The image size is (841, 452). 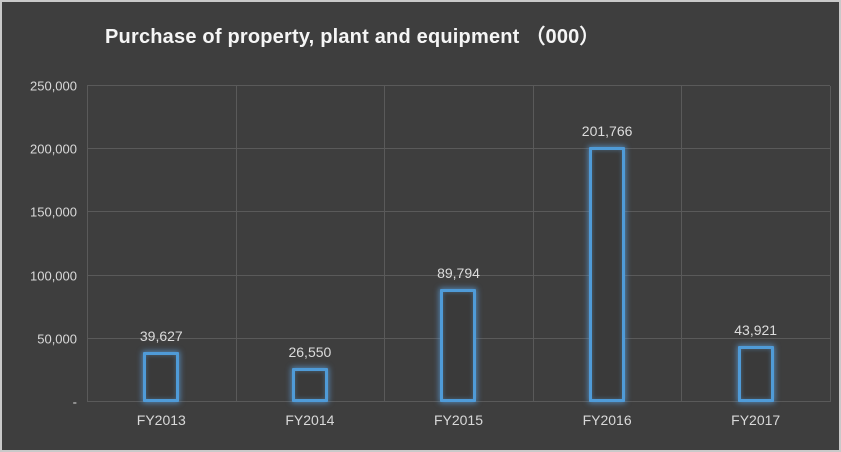 I want to click on x-axis-tick-label: FY2017, so click(x=756, y=420).